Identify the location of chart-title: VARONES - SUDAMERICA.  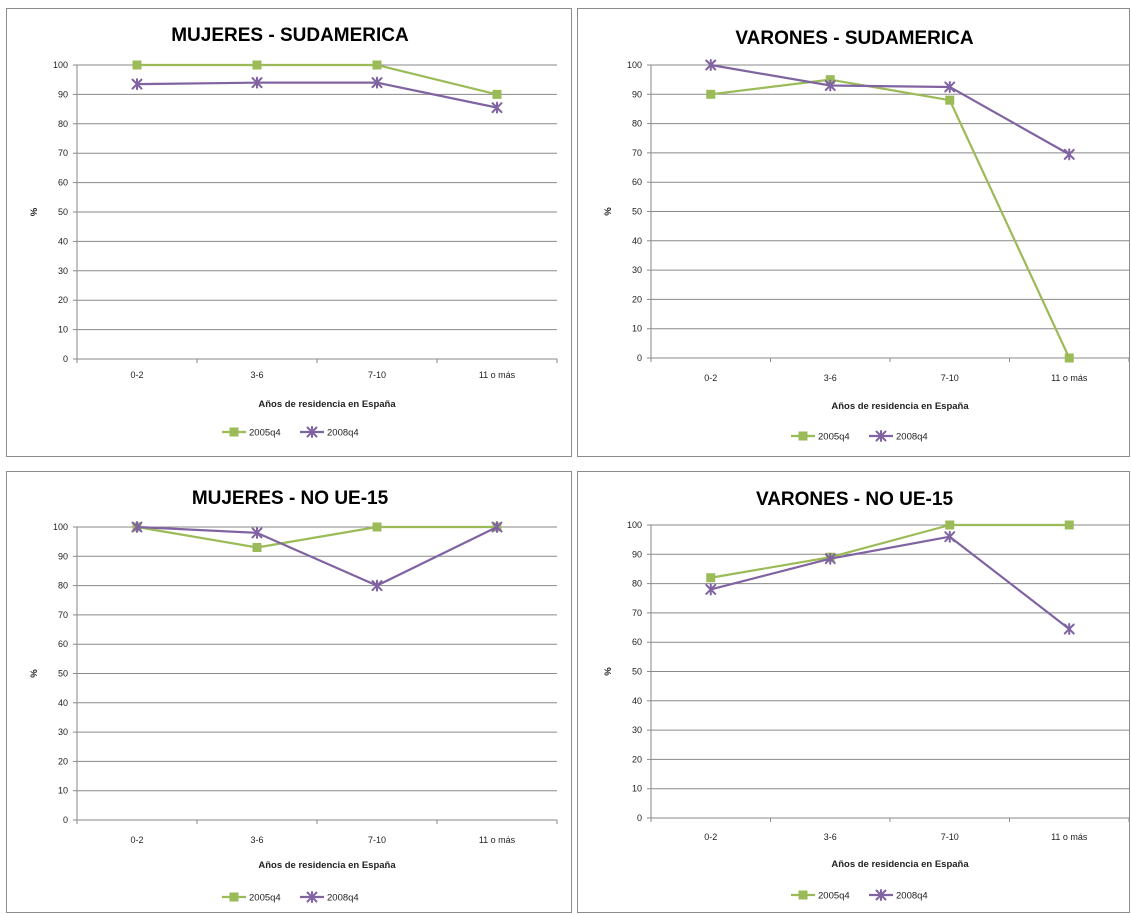
(854, 38).